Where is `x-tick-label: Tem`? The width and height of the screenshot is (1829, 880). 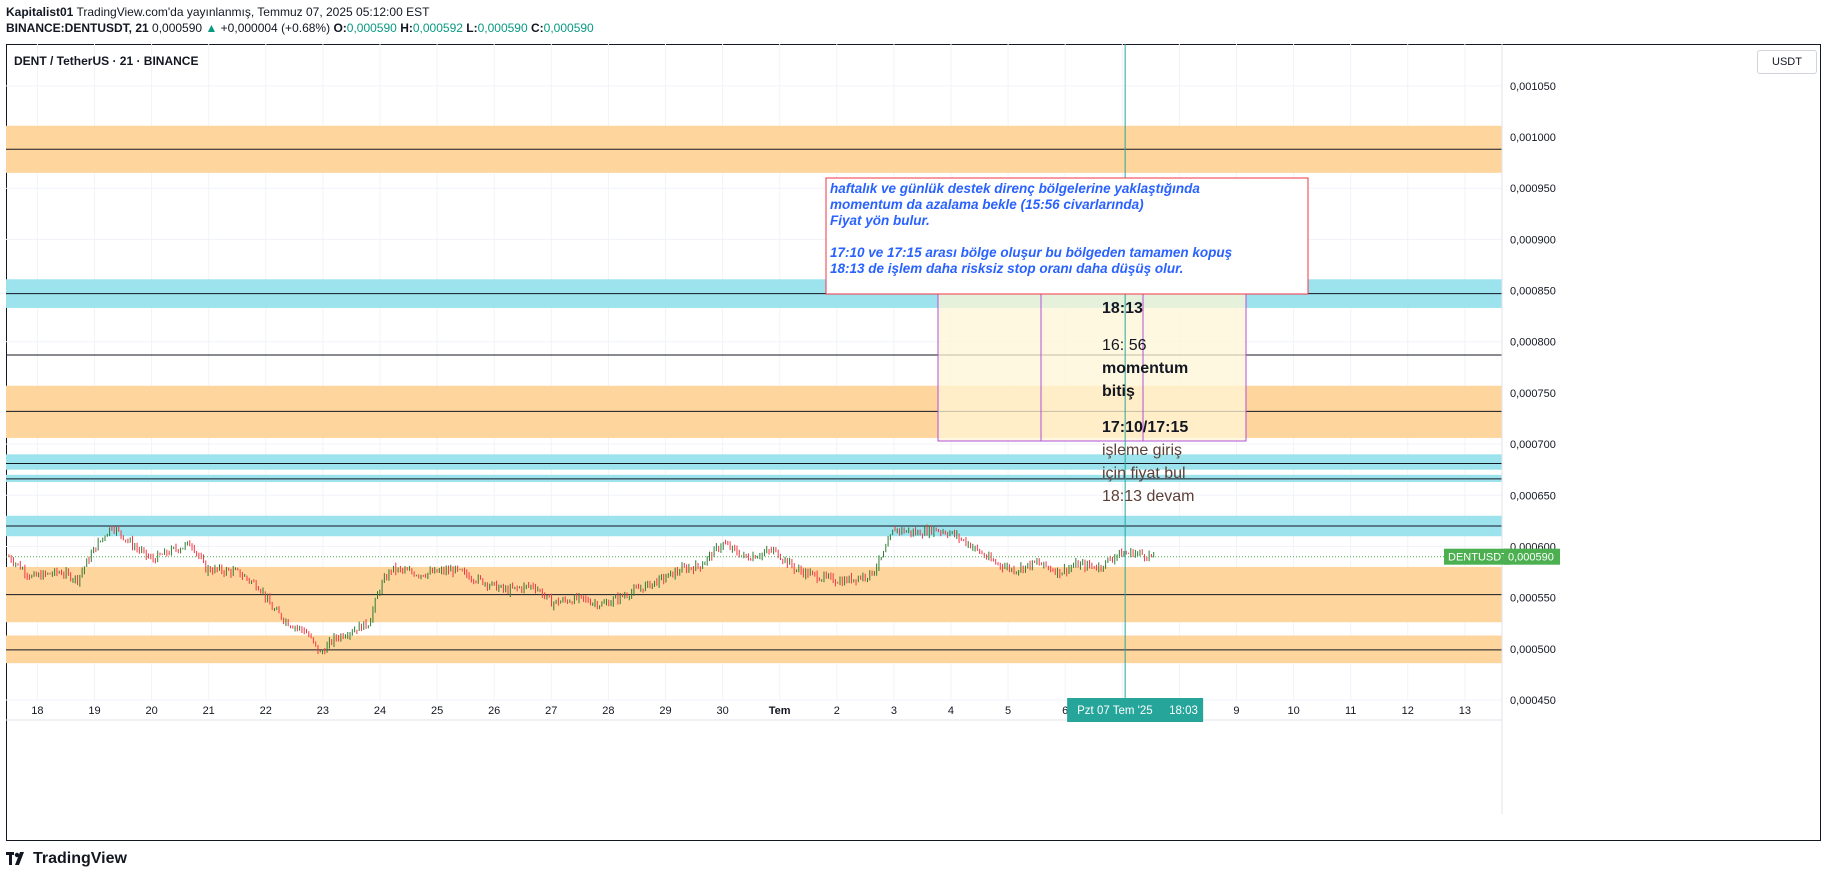 x-tick-label: Tem is located at coordinates (780, 711).